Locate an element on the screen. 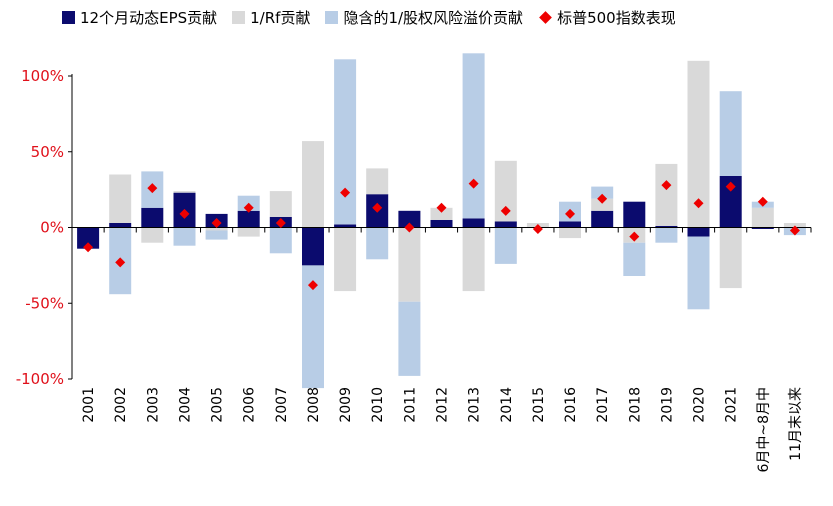 Image resolution: width=833 pixels, height=506 pixels. legend-label-erp: 隐含的1/股权风险溢价贡献 is located at coordinates (433, 17).